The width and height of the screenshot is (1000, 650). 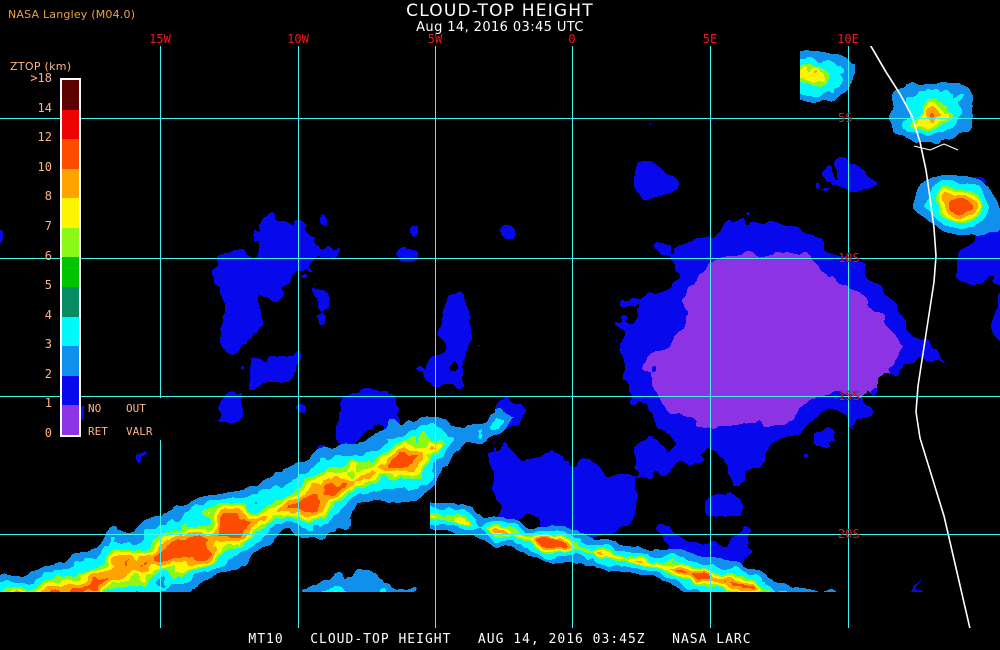 I want to click on status-product: CLOUD-TOP HEIGHT, so click(x=381, y=639).